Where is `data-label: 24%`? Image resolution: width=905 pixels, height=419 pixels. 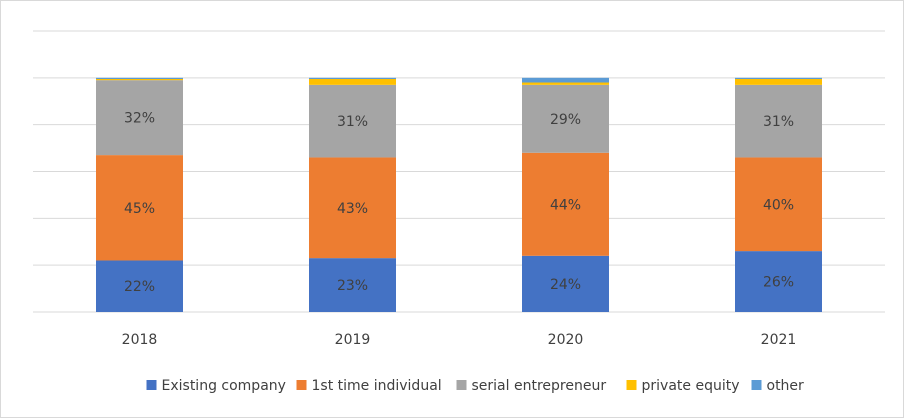 data-label: 24% is located at coordinates (565, 285).